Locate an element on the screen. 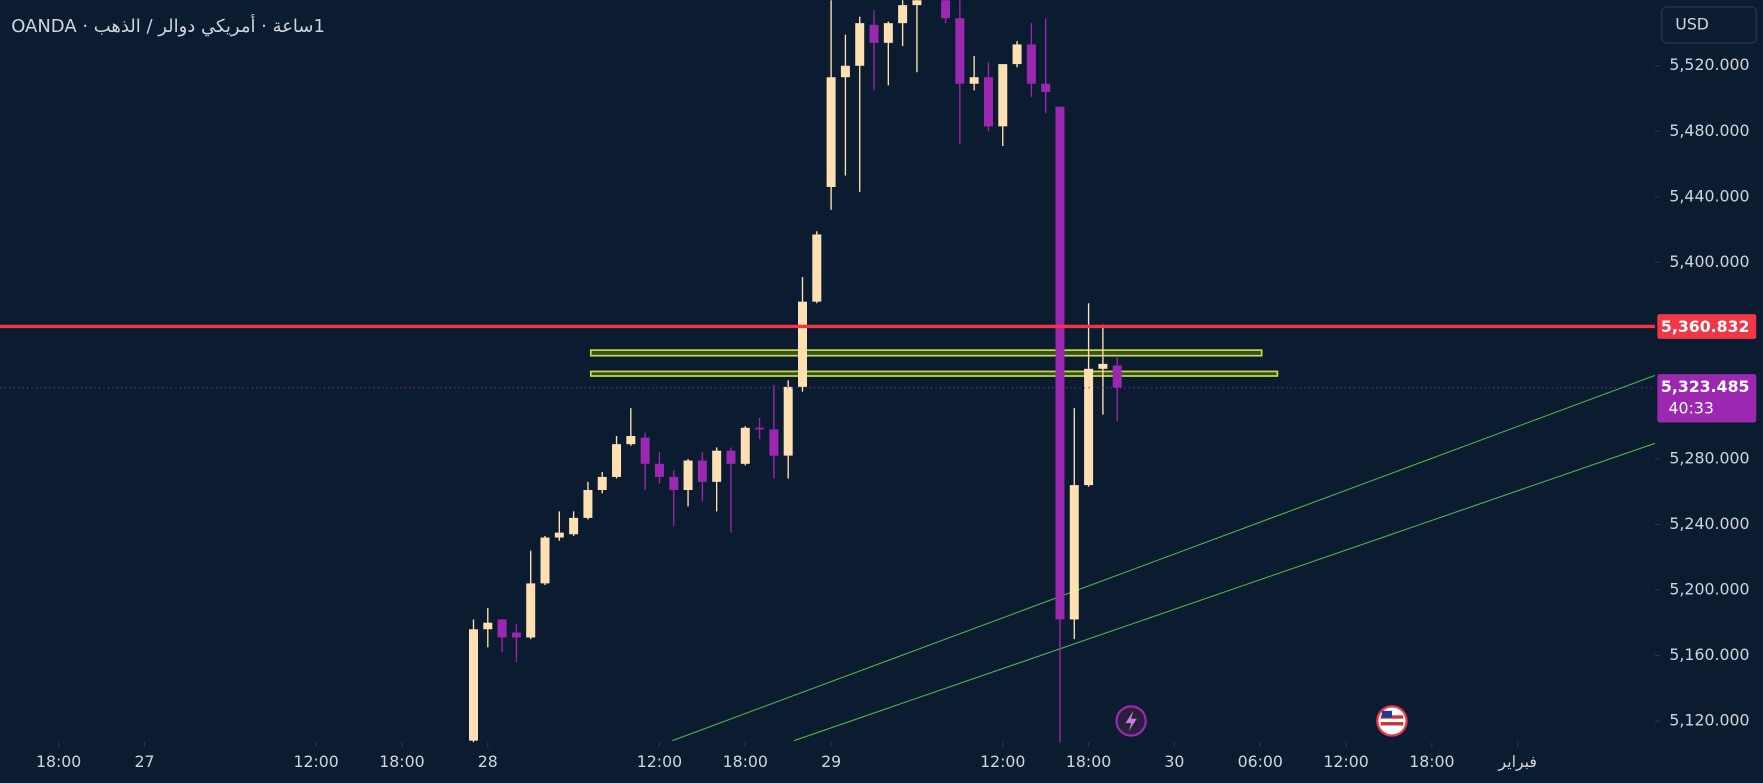  event-icon is located at coordinates (1131, 721).